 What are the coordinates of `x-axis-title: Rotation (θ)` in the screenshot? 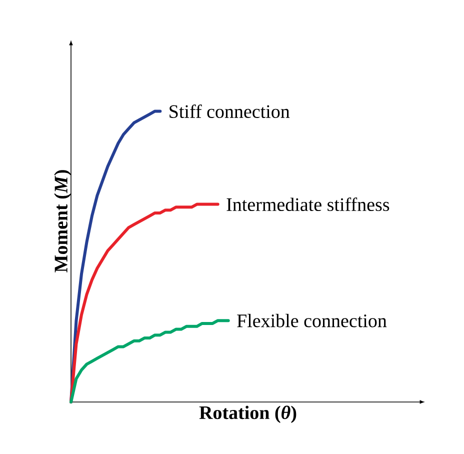 It's located at (247, 414).